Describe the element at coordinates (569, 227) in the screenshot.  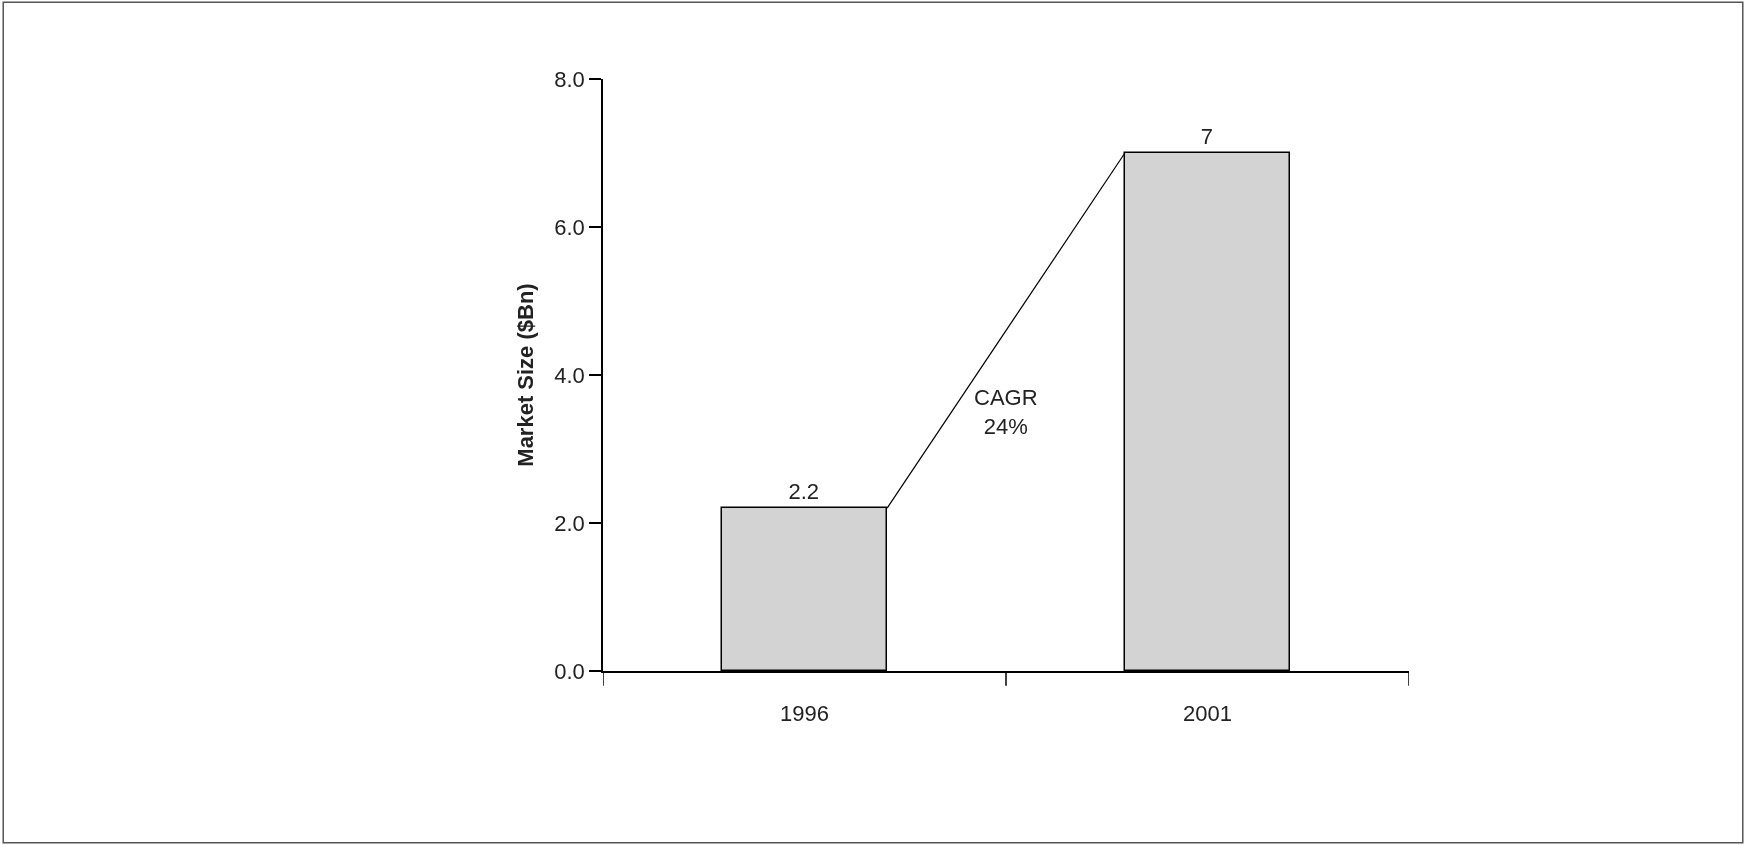
I see `y-tick-label: 6.0` at that location.